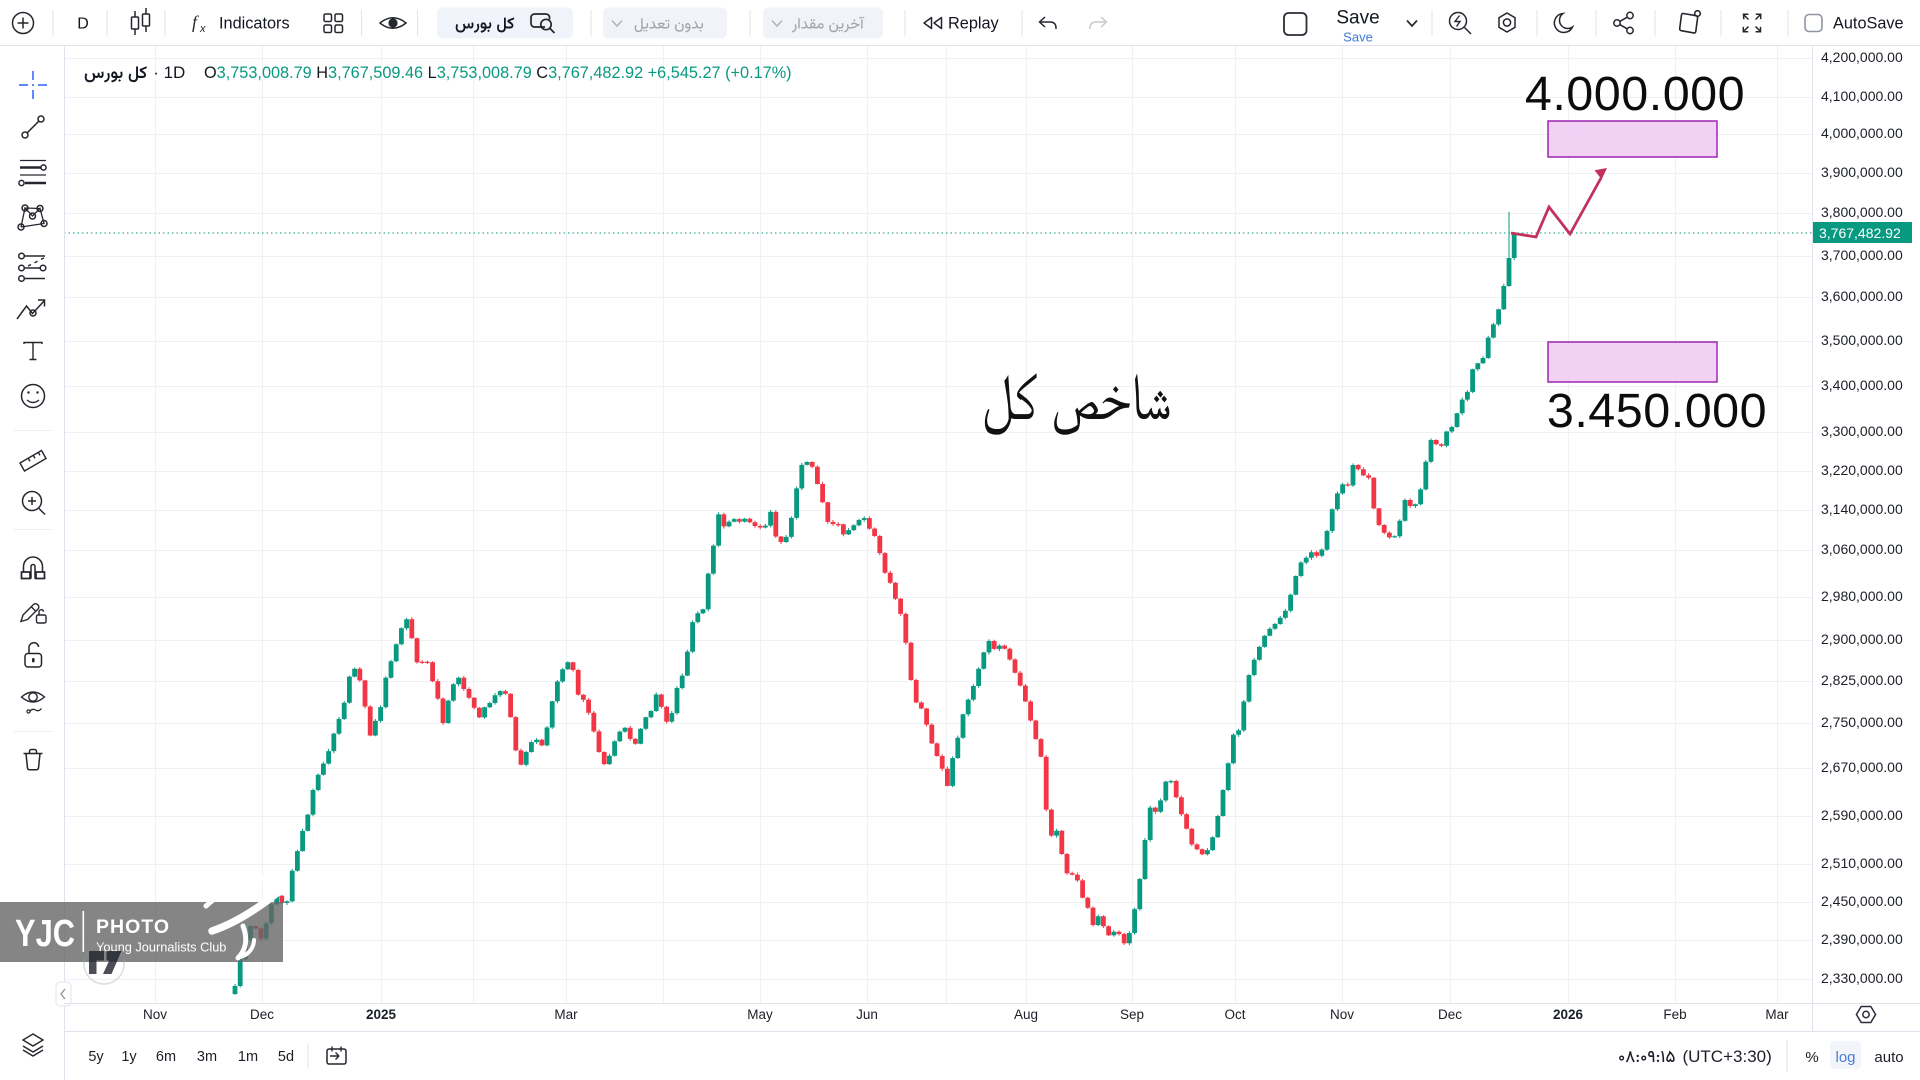  Describe the element at coordinates (1888, 1057) in the screenshot. I see `svg-text: auto` at that location.